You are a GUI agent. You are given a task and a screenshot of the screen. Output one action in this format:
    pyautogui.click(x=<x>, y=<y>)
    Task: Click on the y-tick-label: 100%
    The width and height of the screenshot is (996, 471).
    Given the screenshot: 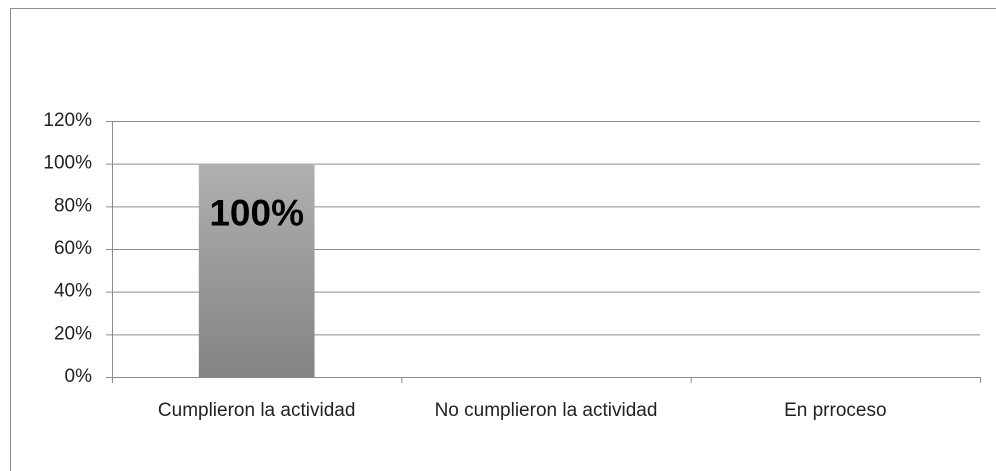 What is the action you would take?
    pyautogui.click(x=67, y=163)
    